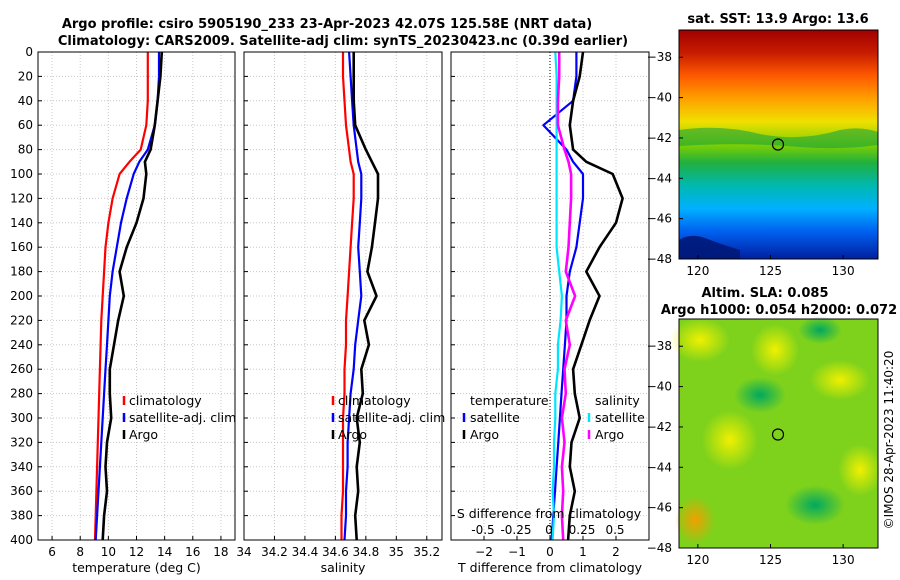  What do you see at coordinates (25, 125) in the screenshot?
I see `y-tick-label: 60` at bounding box center [25, 125].